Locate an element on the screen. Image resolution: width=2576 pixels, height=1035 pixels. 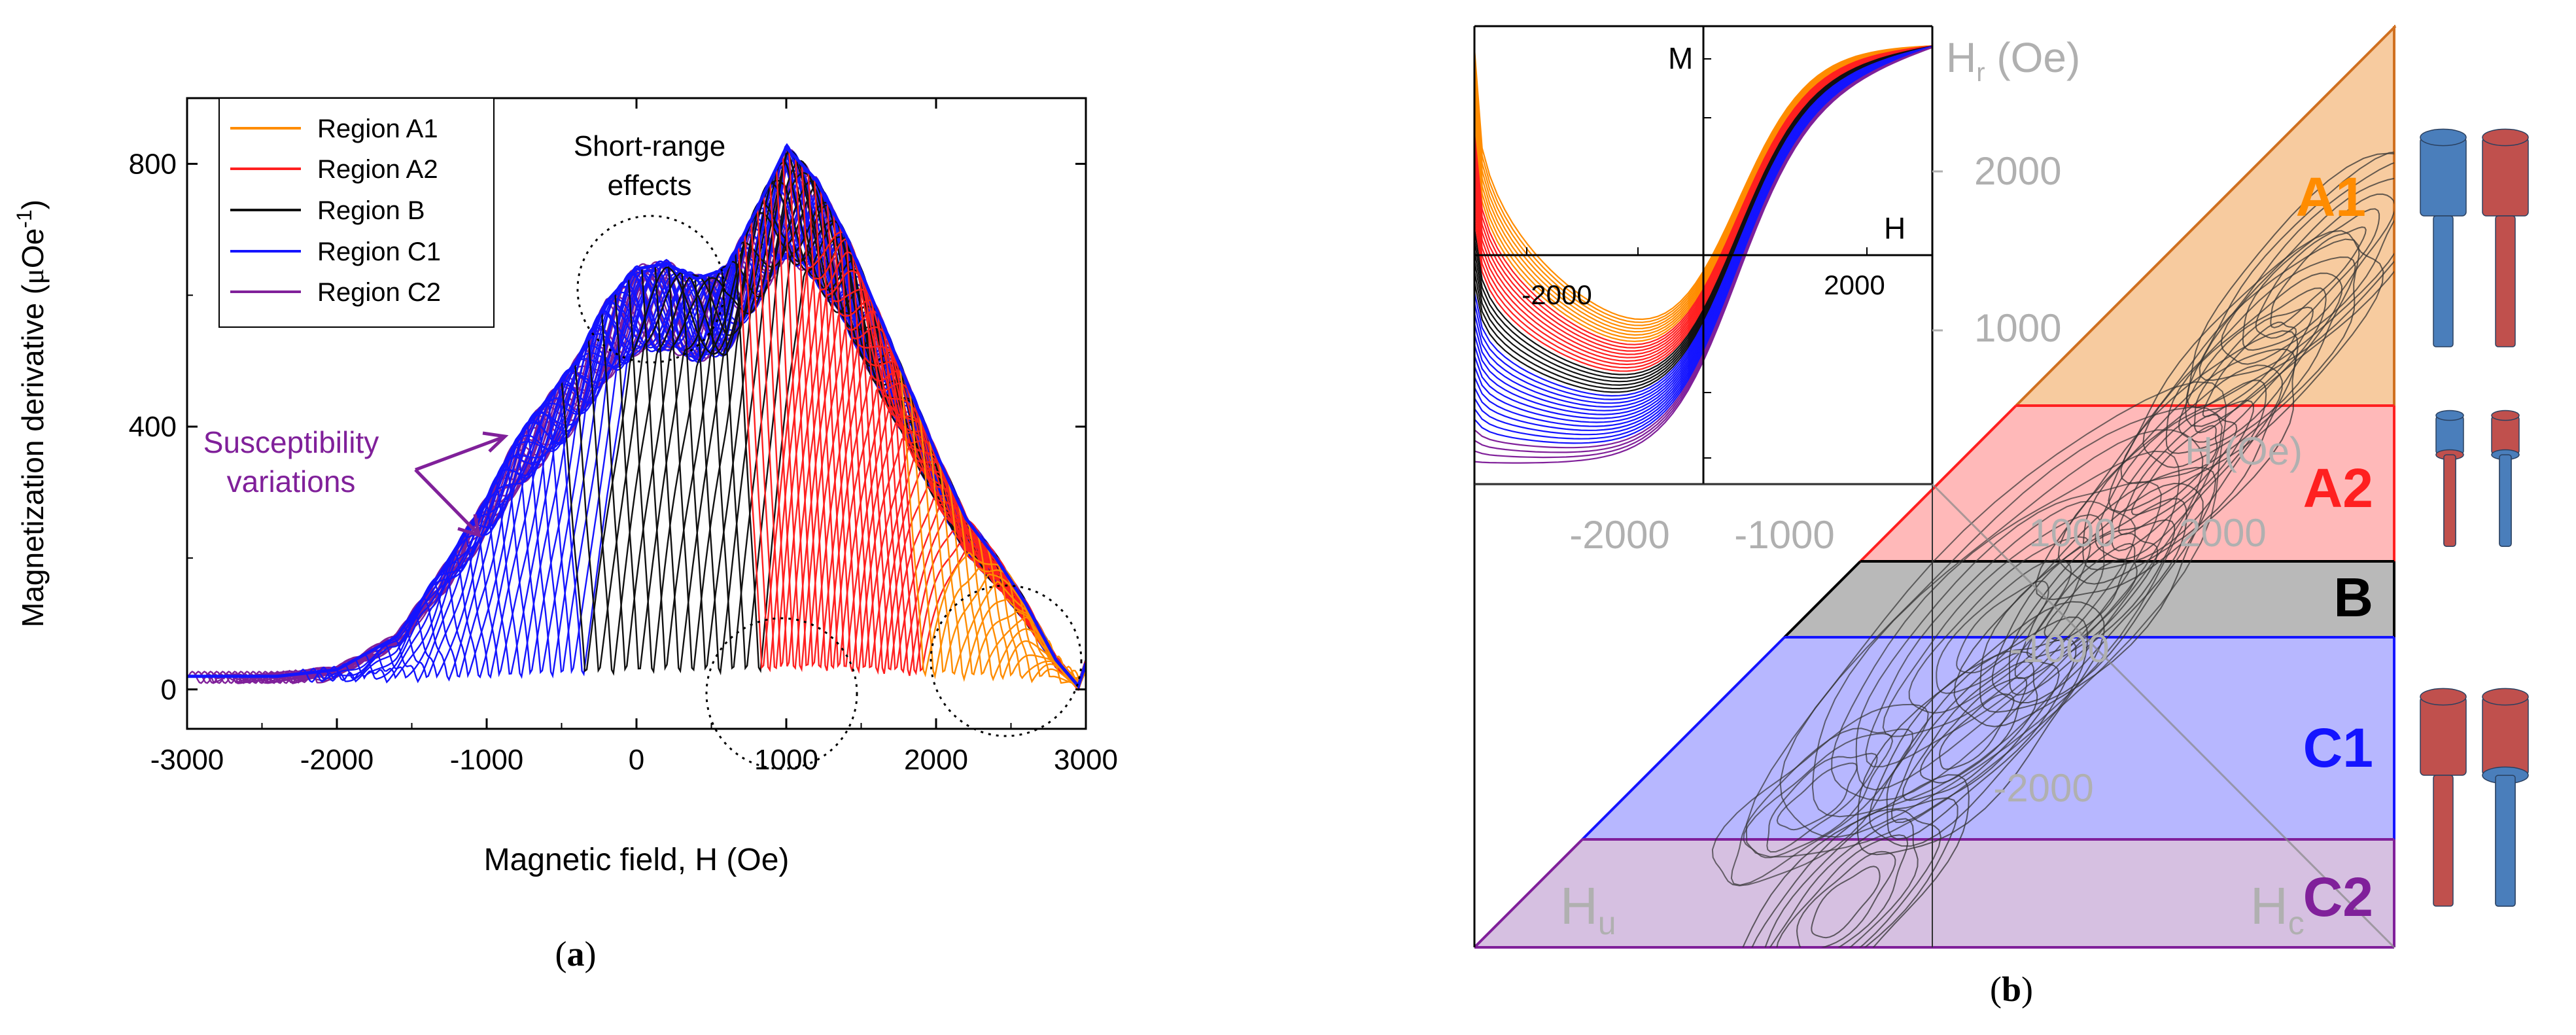
ghost-h-label: H (Oe) is located at coordinates (2244, 451).